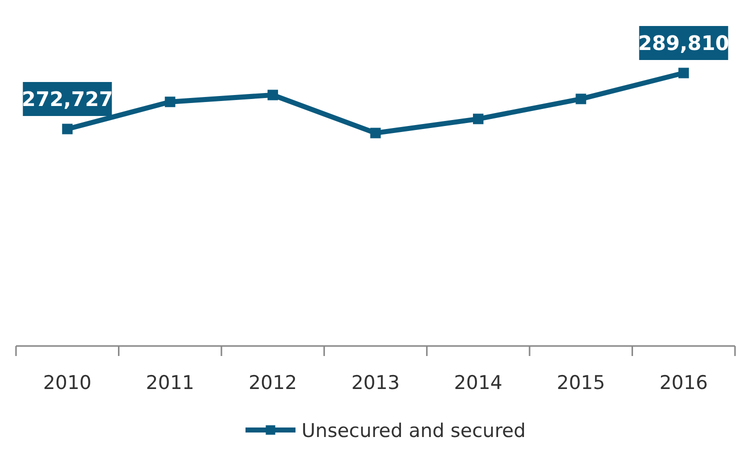 This screenshot has width=751, height=458. What do you see at coordinates (67, 99) in the screenshot?
I see `data-label: 272,727` at bounding box center [67, 99].